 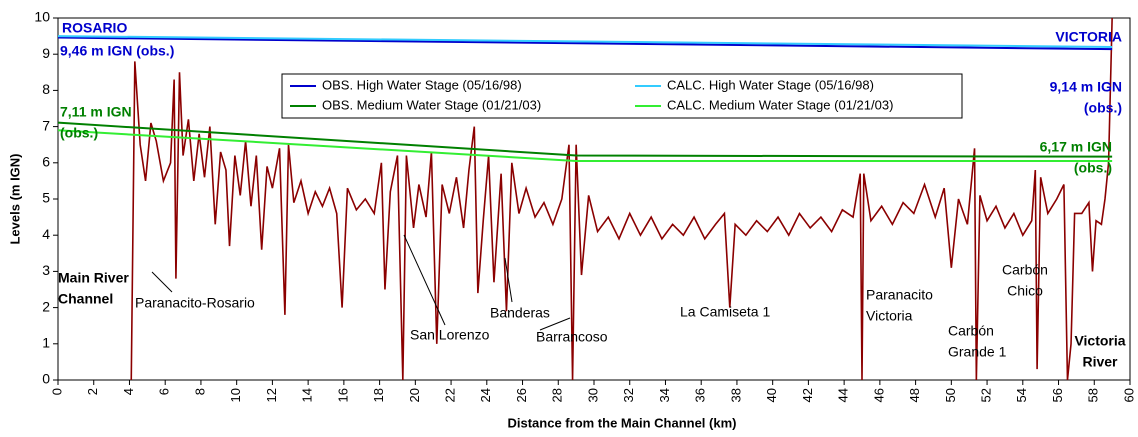 I want to click on annotation: ROSARIO, so click(x=94, y=28).